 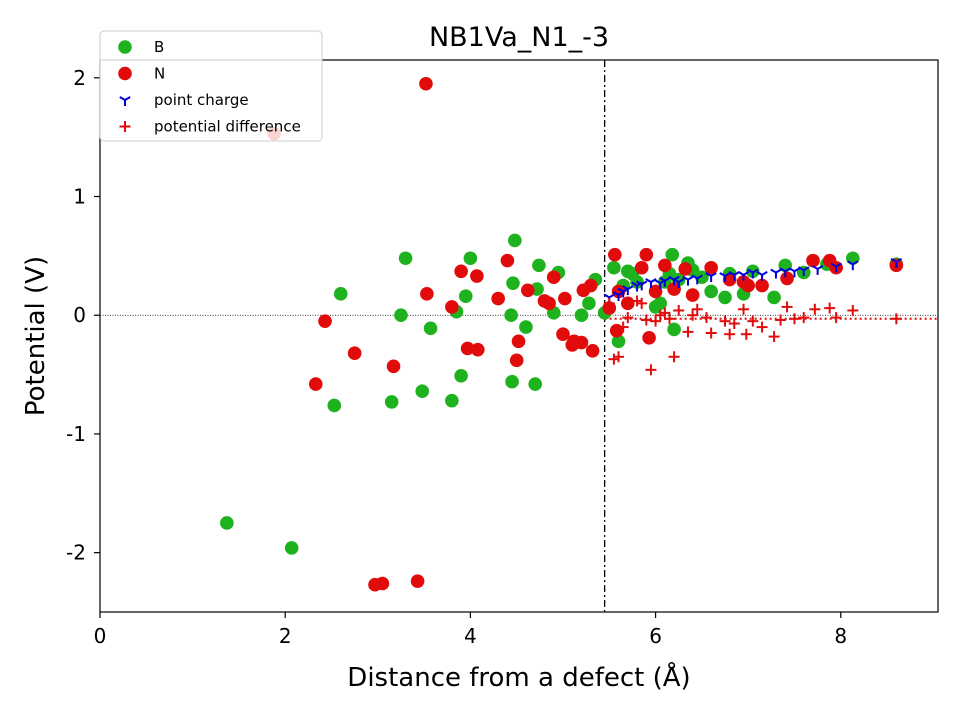 What do you see at coordinates (79, 315) in the screenshot?
I see `y-tick-label: 0` at bounding box center [79, 315].